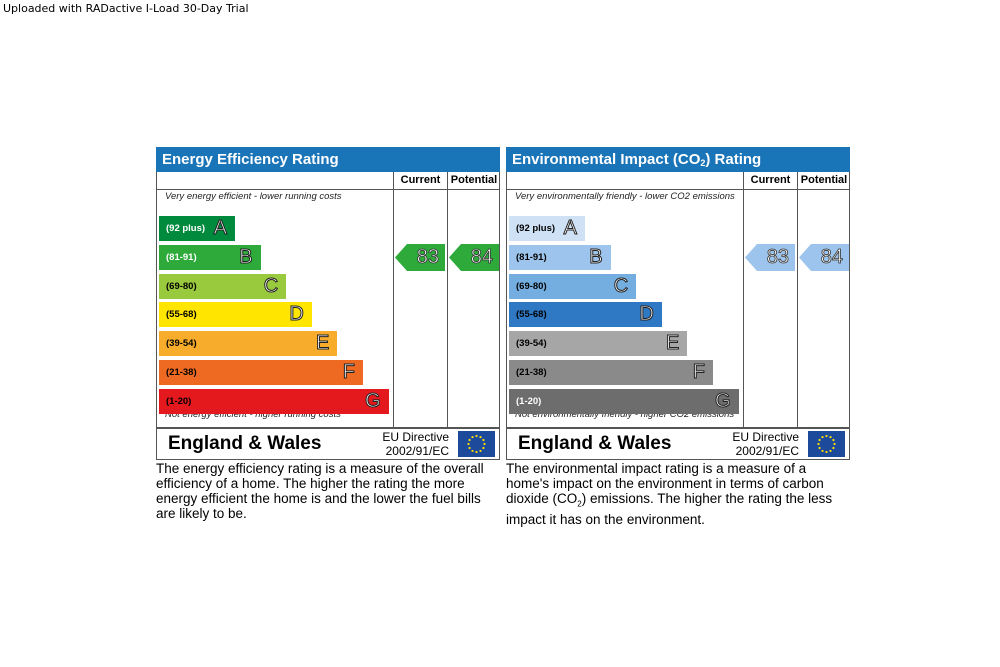 The height and width of the screenshot is (667, 1000). Describe the element at coordinates (678, 159) in the screenshot. I see `environmental-panel-title: Environmental Impact (CO2) Rating` at that location.